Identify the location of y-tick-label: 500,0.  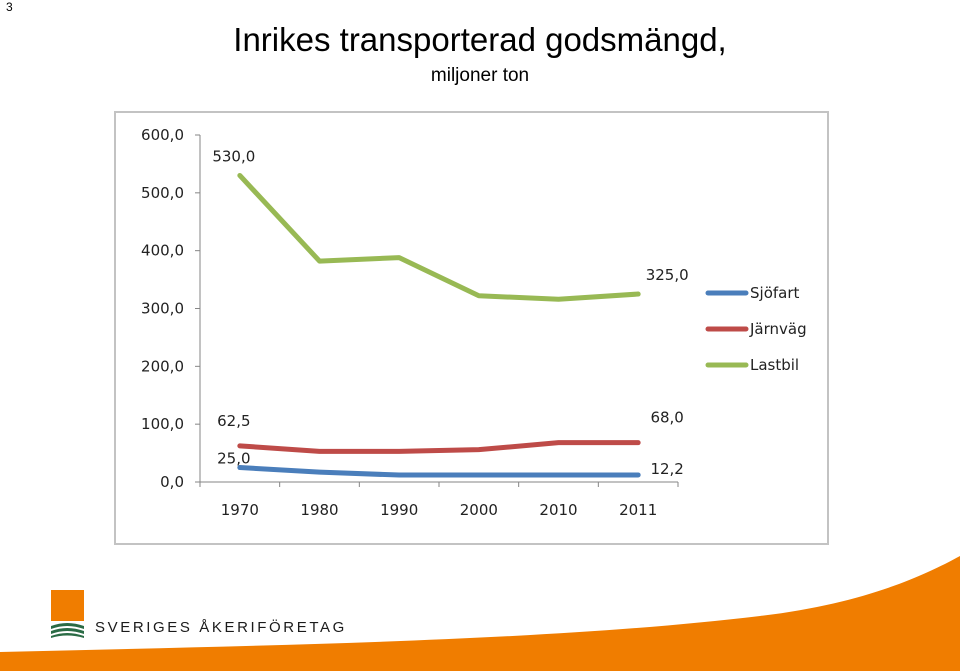
(162, 193).